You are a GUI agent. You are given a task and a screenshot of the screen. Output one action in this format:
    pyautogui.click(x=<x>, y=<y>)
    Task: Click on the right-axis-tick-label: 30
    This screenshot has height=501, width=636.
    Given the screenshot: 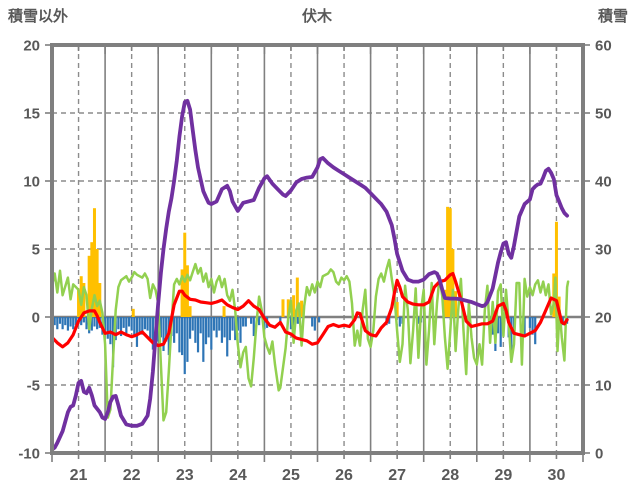 What is the action you would take?
    pyautogui.click(x=603, y=250)
    